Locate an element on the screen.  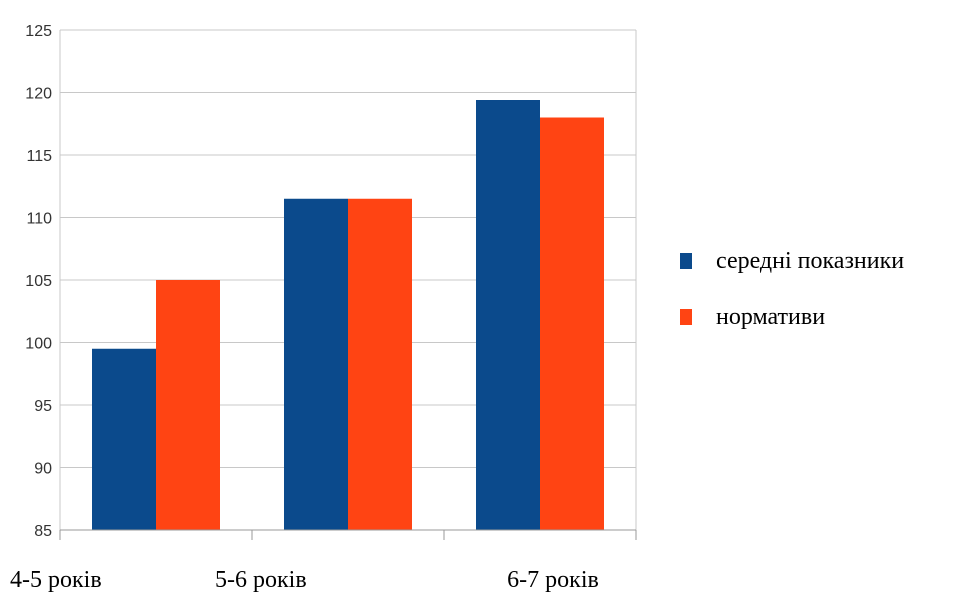
y-tick-label: 110 is located at coordinates (39, 219).